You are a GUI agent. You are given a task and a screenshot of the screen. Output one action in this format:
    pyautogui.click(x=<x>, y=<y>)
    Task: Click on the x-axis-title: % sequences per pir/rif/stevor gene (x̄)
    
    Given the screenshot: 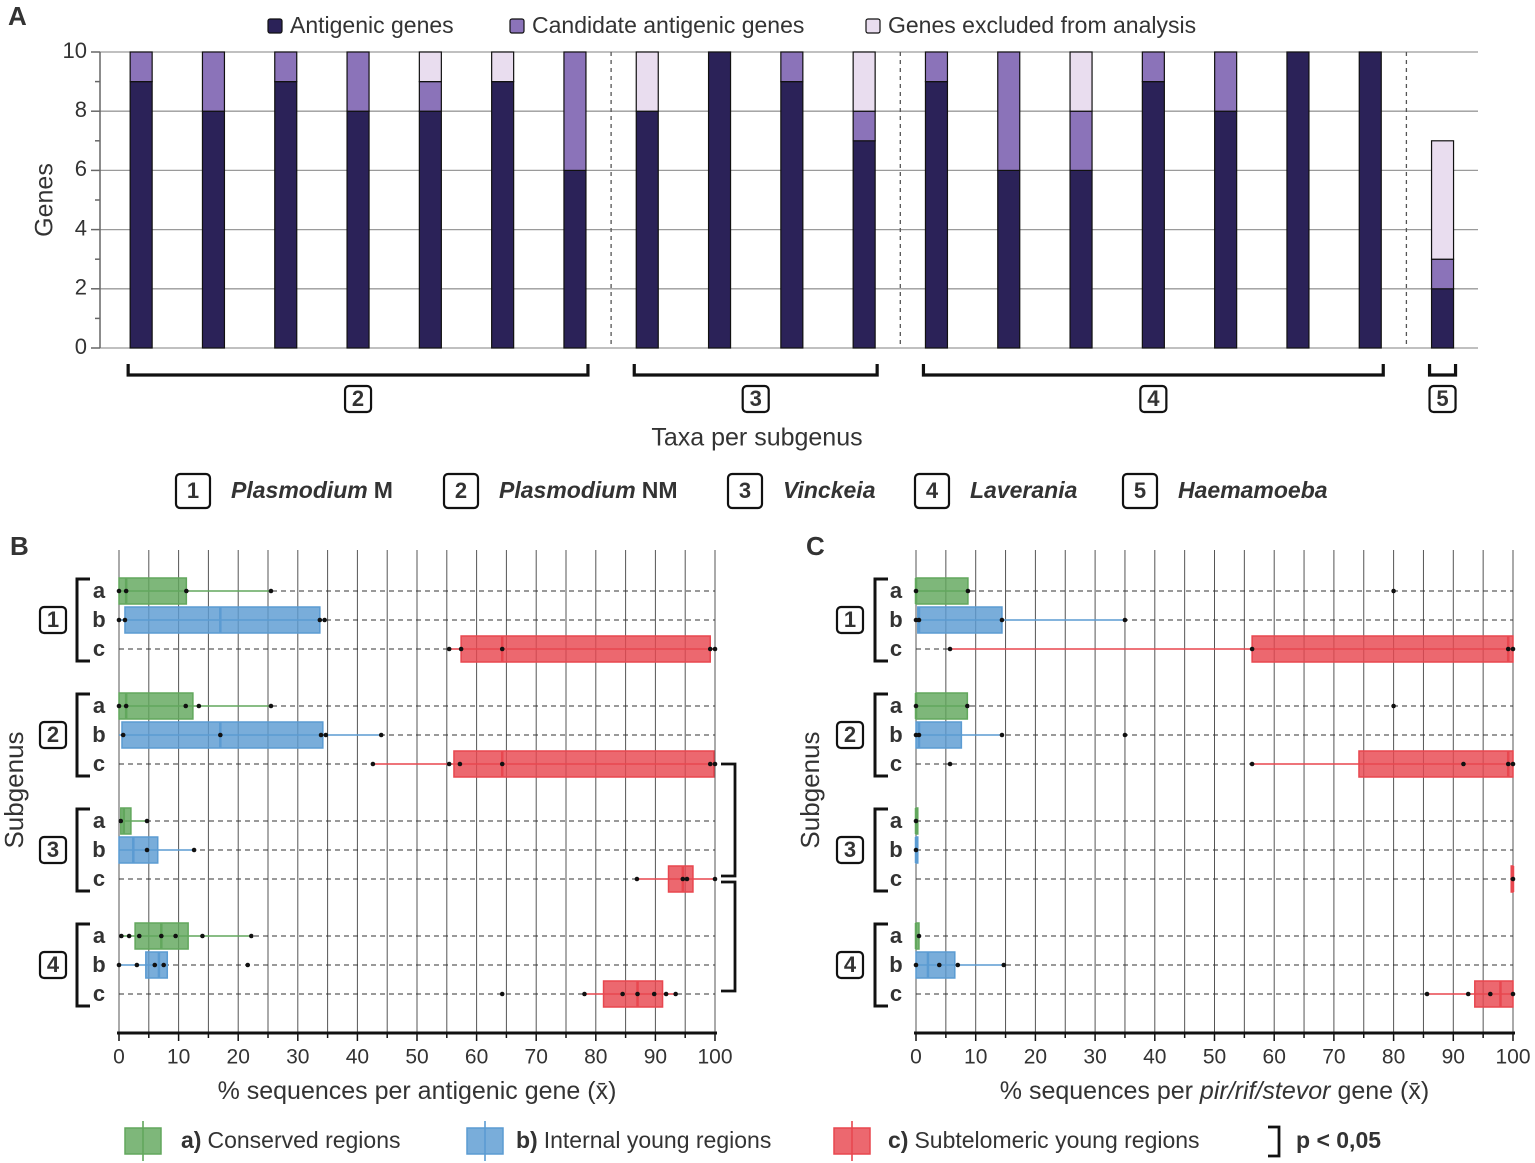 What is the action you would take?
    pyautogui.click(x=1214, y=1091)
    